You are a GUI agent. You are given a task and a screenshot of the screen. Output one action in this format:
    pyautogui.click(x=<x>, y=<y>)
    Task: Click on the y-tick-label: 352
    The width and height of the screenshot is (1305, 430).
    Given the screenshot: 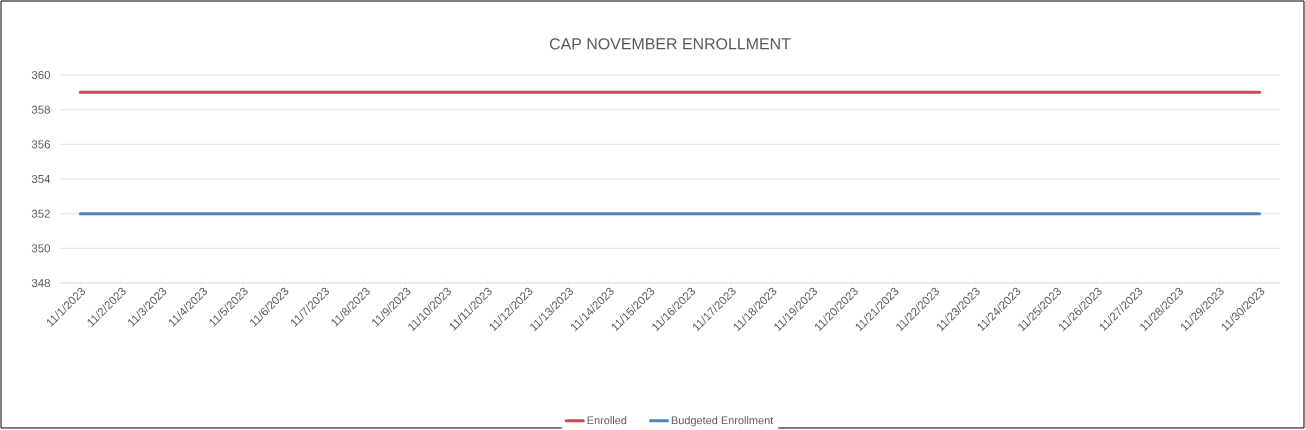 What is the action you would take?
    pyautogui.click(x=40, y=213)
    